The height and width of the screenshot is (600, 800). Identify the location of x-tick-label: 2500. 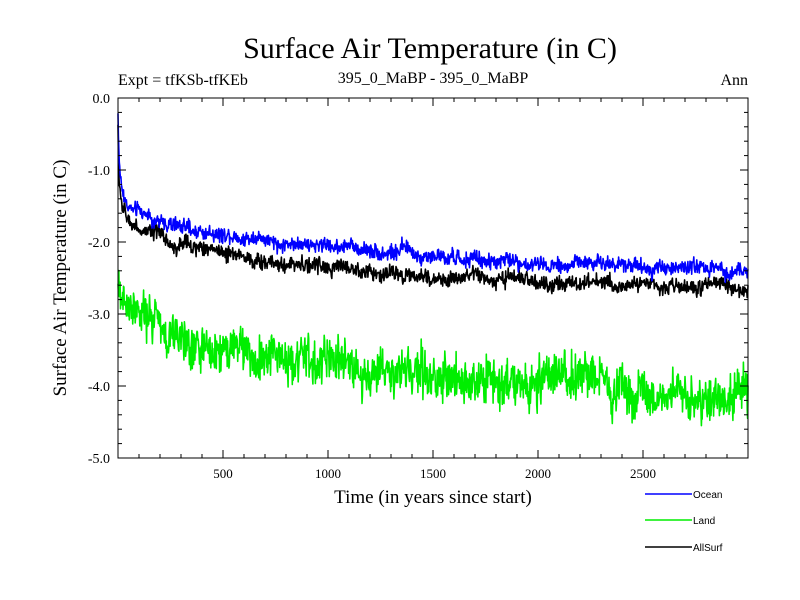
(643, 473).